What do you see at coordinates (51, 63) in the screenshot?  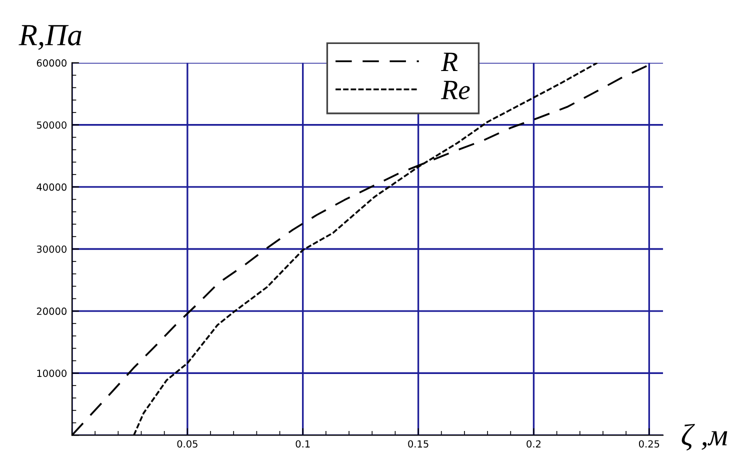 I see `y-tick-label: 60000` at bounding box center [51, 63].